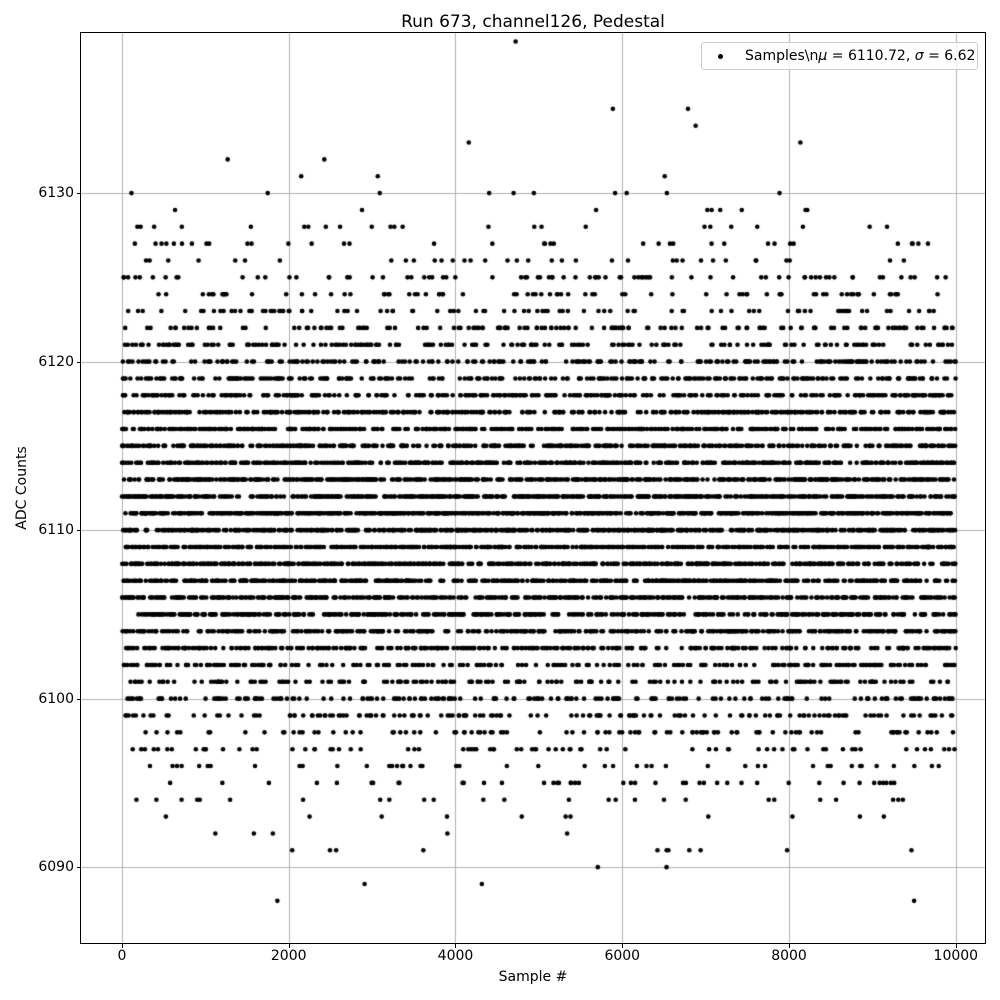 The width and height of the screenshot is (1000, 1000). What do you see at coordinates (56, 867) in the screenshot?
I see `y-tick-label: 6090` at bounding box center [56, 867].